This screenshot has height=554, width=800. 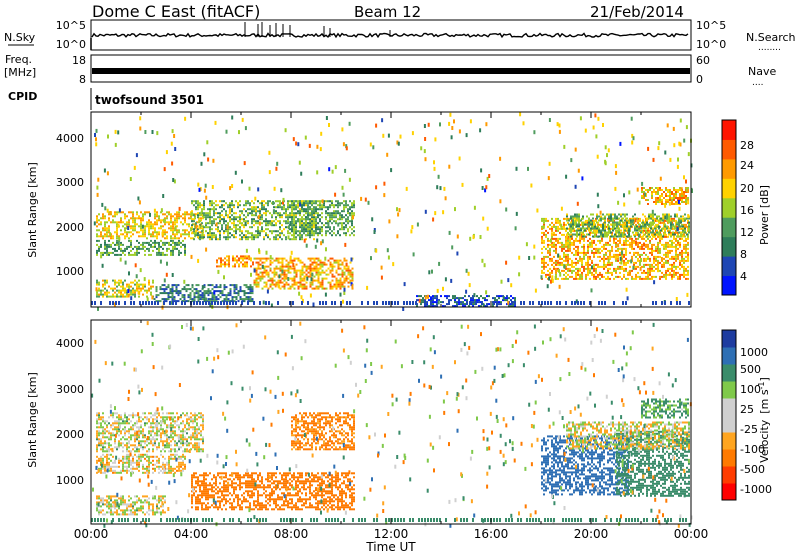 What do you see at coordinates (91, 534) in the screenshot?
I see `xtick-0000: 00:00` at bounding box center [91, 534].